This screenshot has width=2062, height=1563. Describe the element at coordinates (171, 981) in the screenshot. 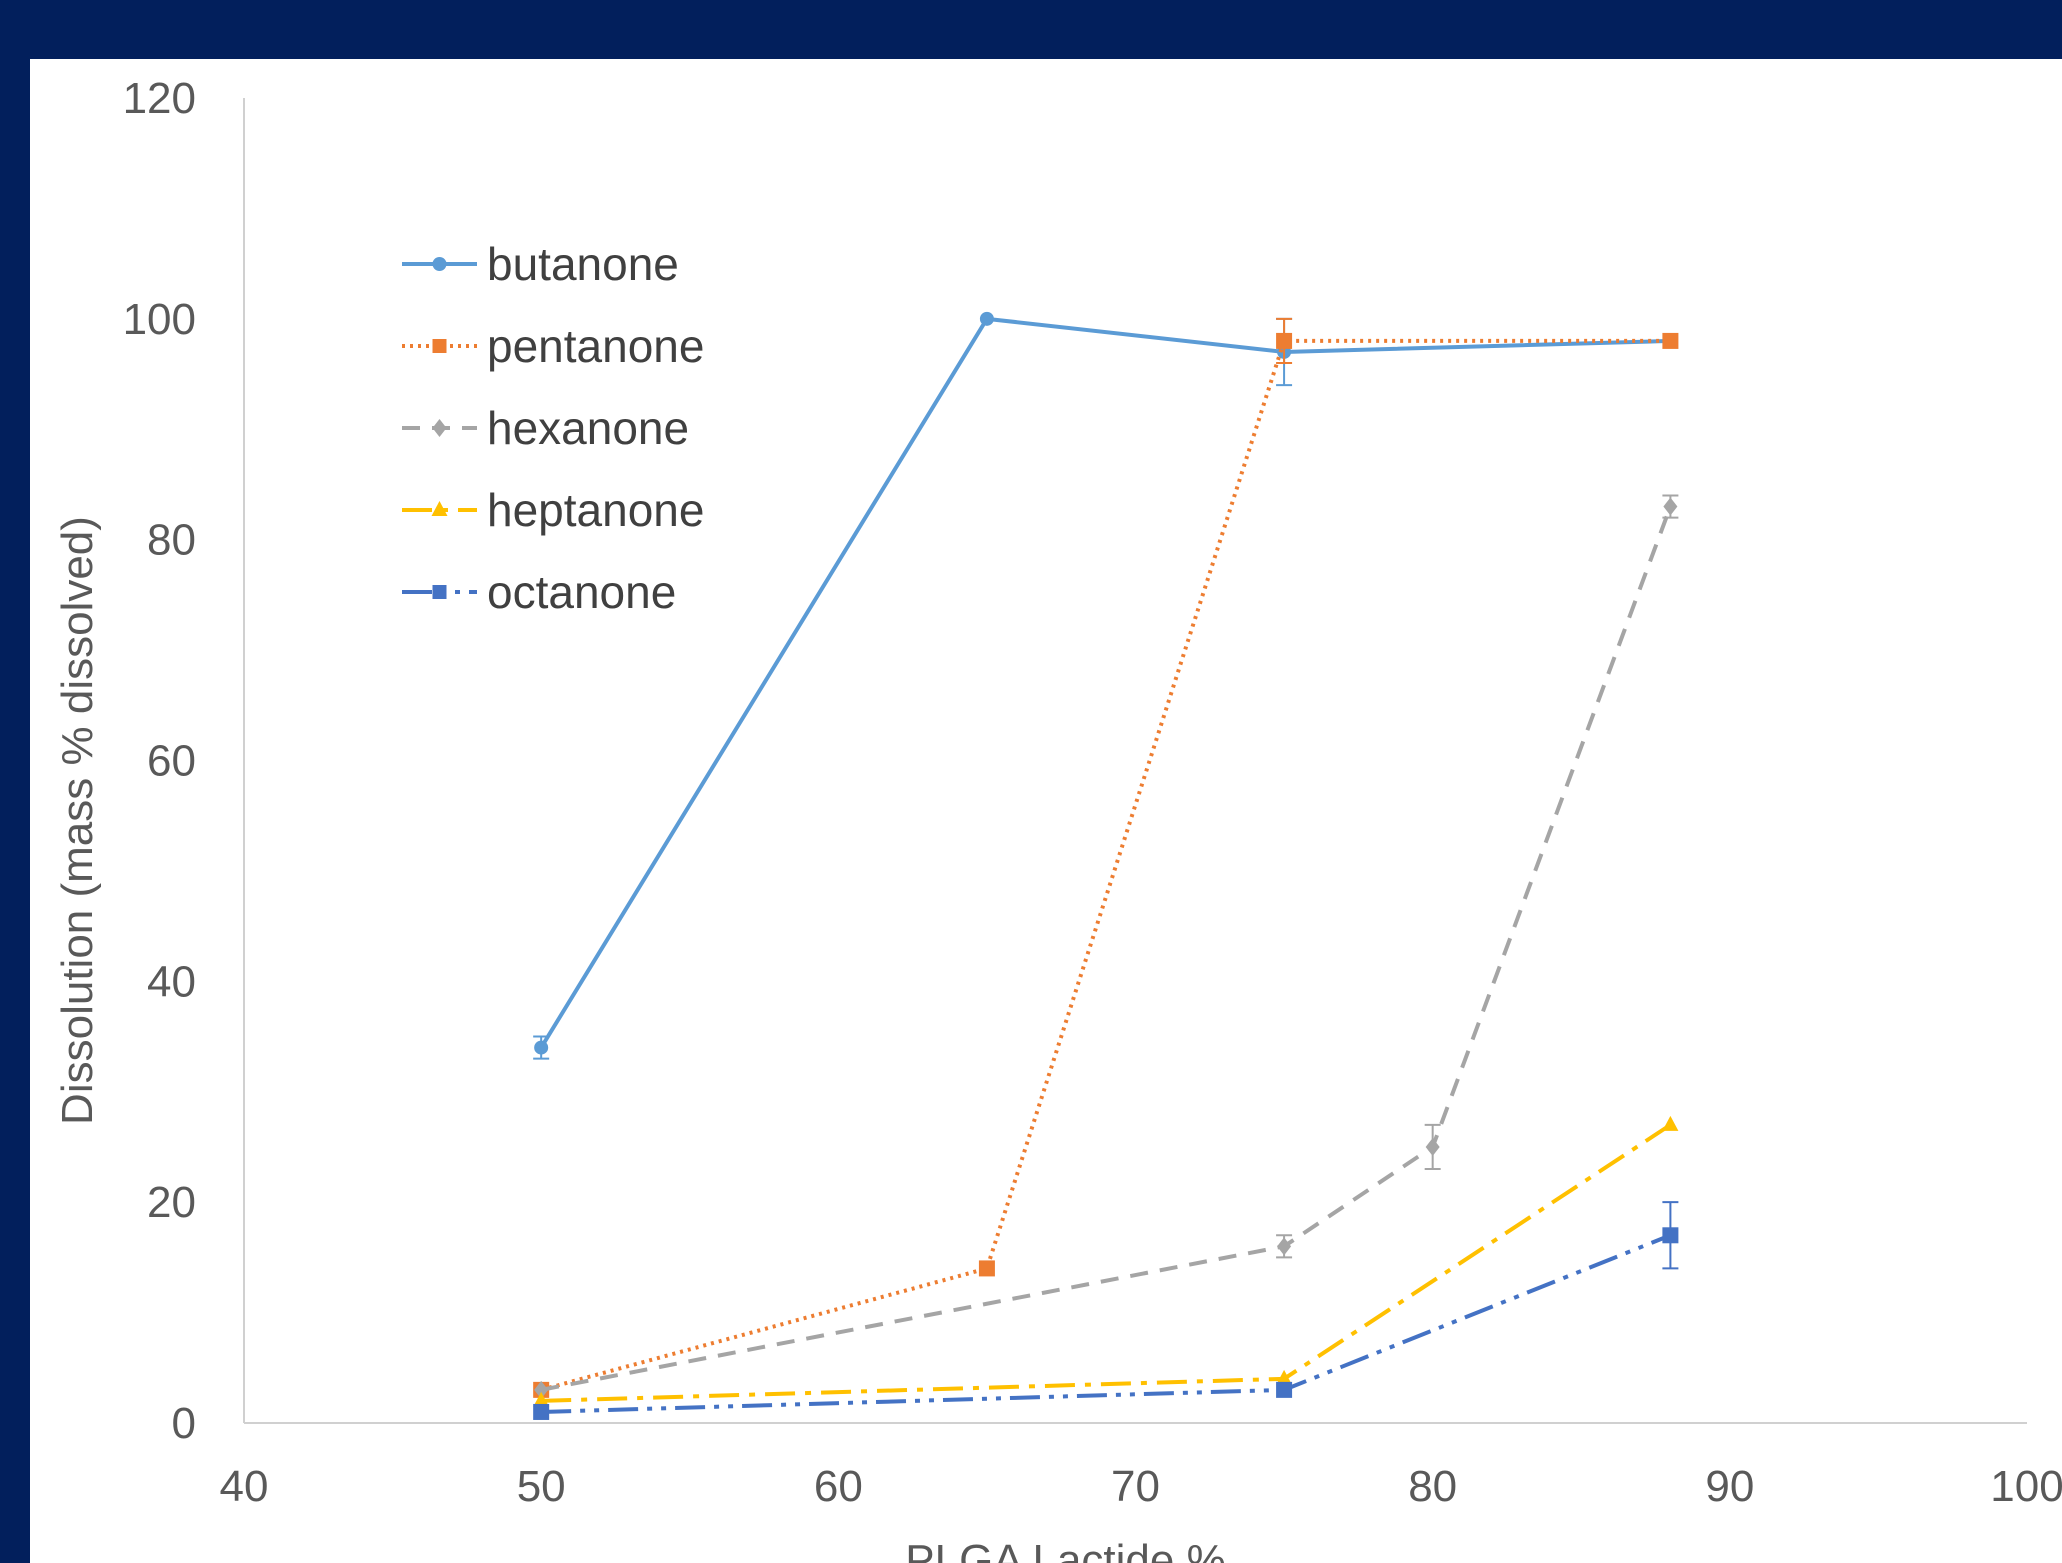

I see `y-tick-label: 40` at that location.